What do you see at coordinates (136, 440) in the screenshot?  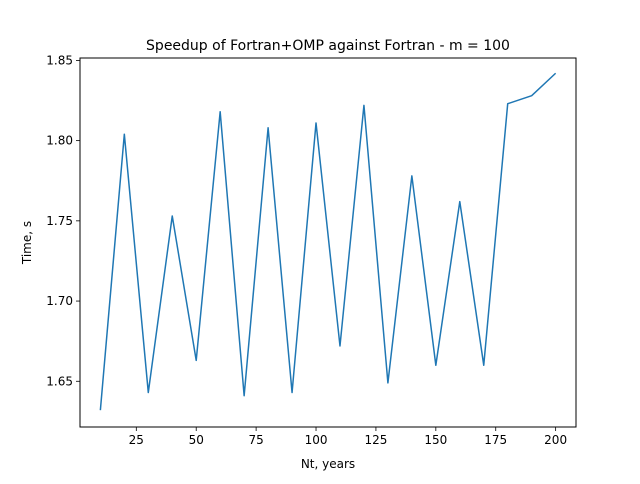 I see `x-tick-label: 25` at bounding box center [136, 440].